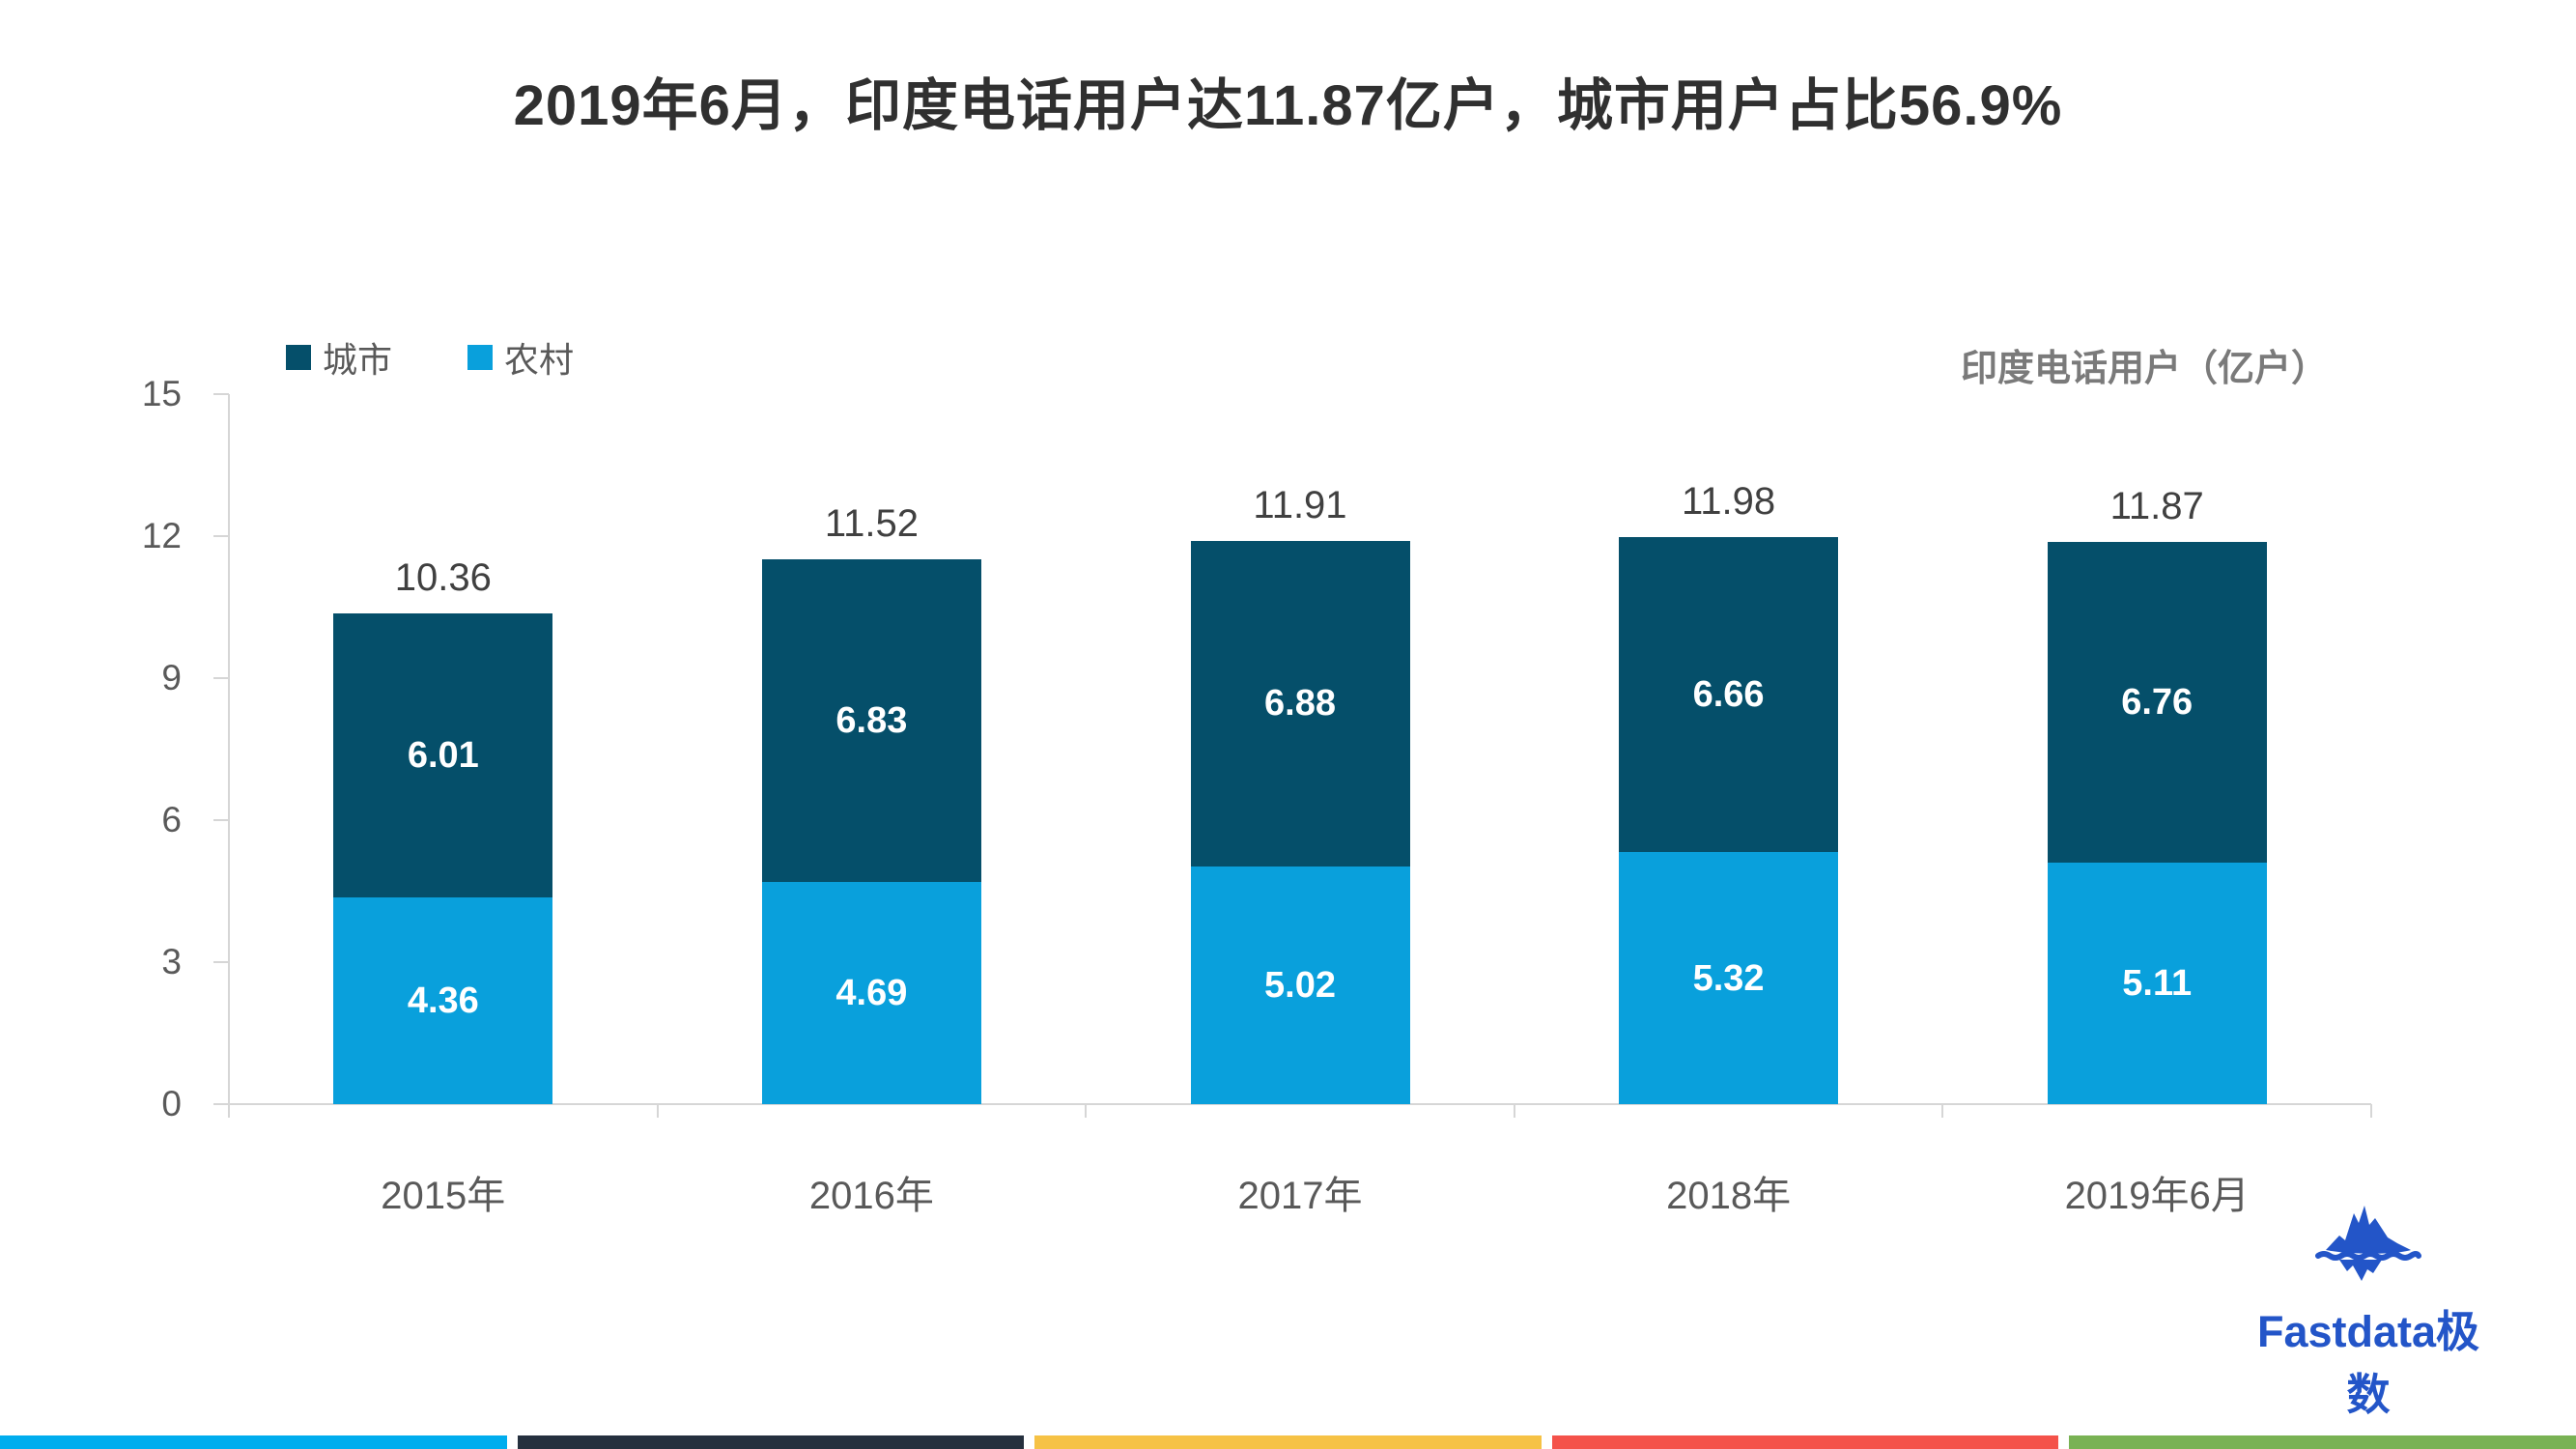  I want to click on bar-value-label-rural: 4.69, so click(871, 993).